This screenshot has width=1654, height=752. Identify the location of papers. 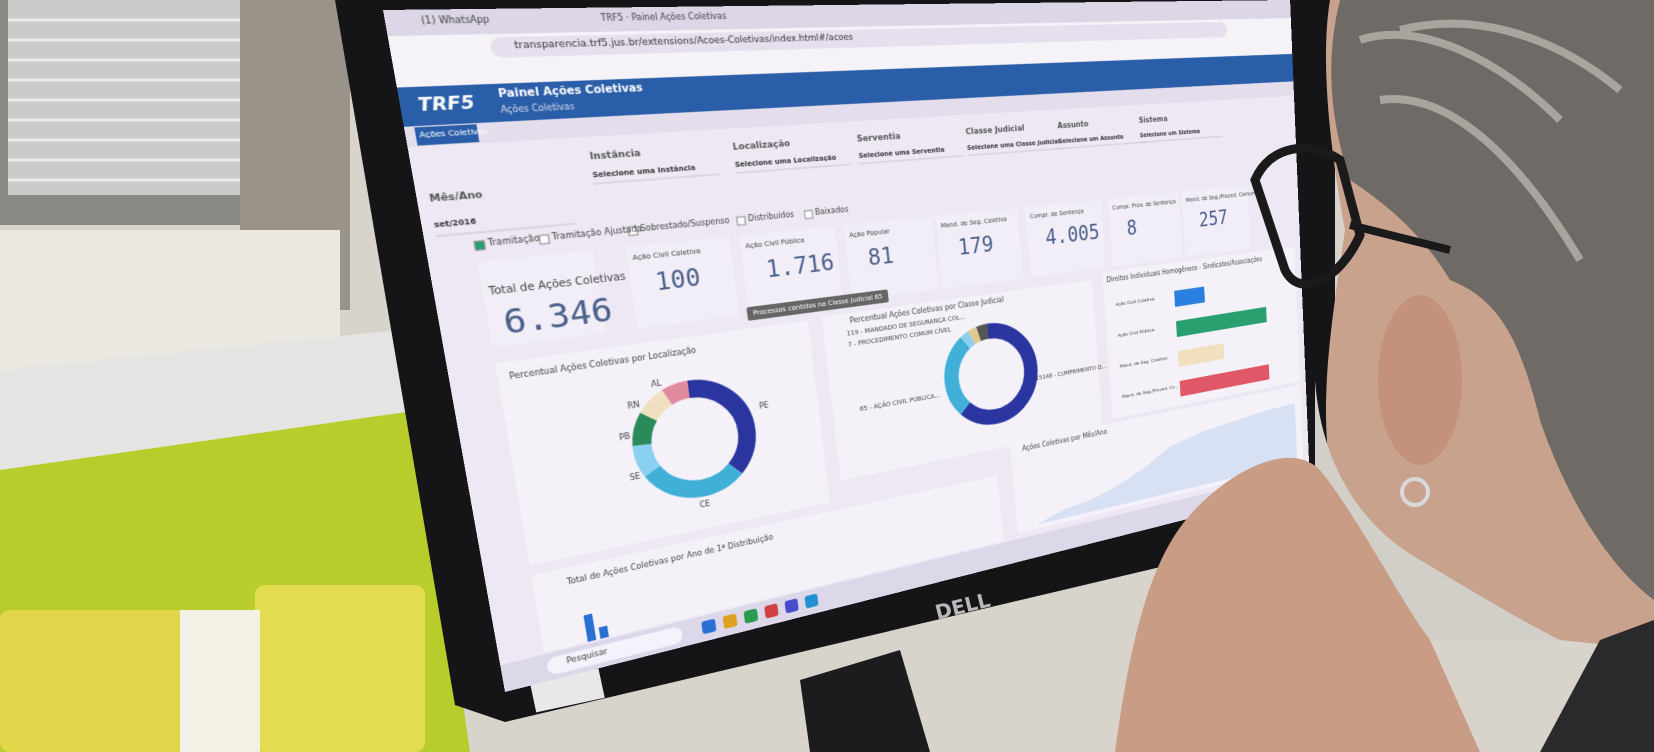
(220, 681).